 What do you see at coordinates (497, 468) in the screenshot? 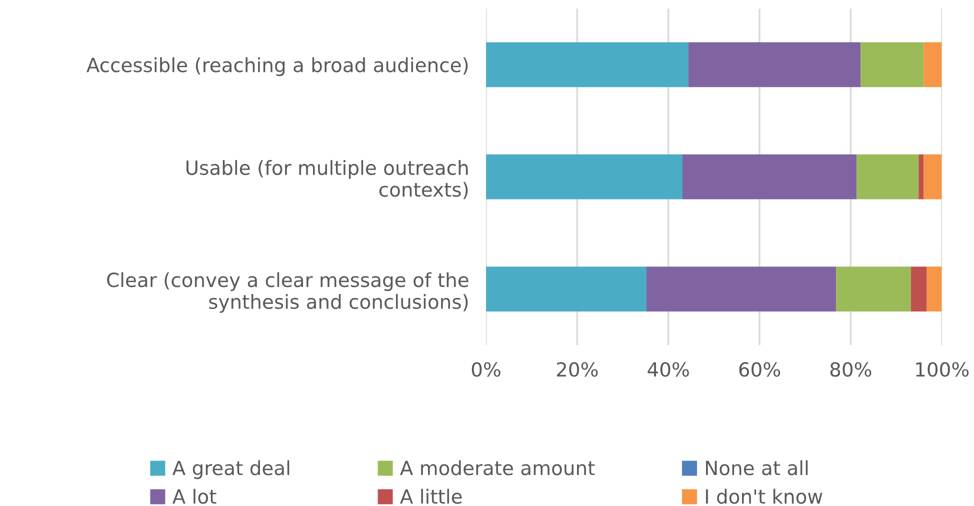
I see `legend-label: A moderate amount` at bounding box center [497, 468].